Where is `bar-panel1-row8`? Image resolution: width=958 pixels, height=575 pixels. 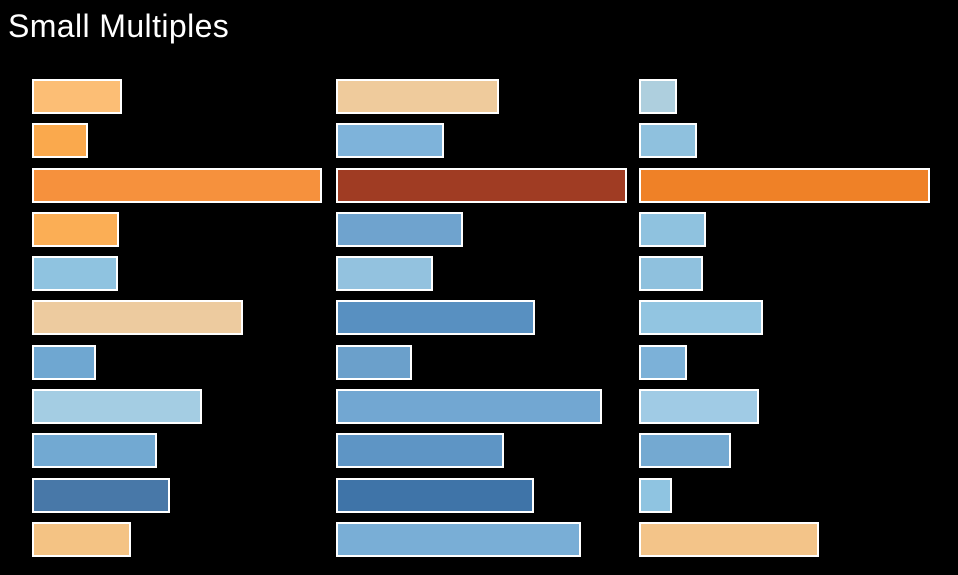 bar-panel1-row8 is located at coordinates (117, 407).